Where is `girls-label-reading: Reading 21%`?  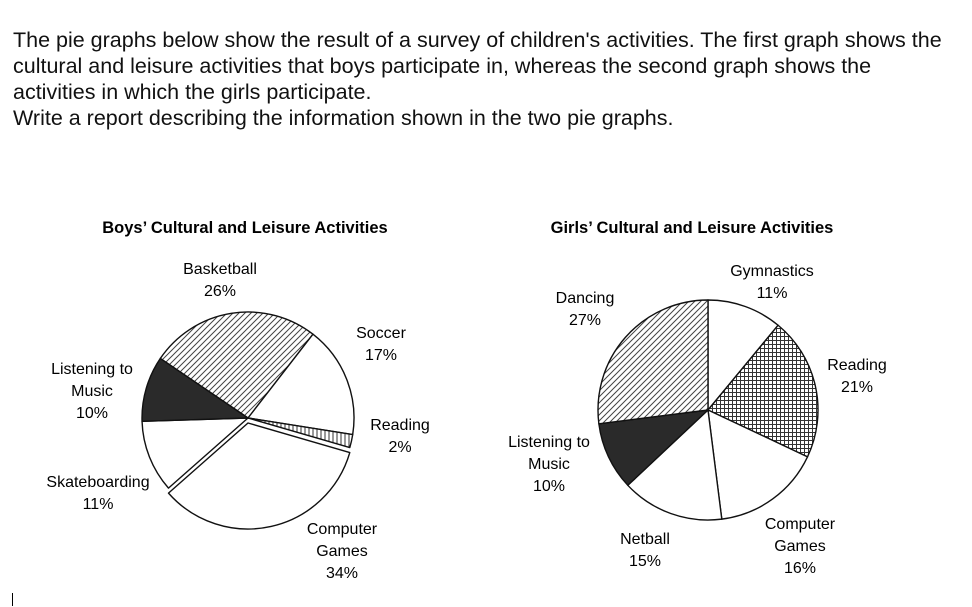
girls-label-reading: Reading 21% is located at coordinates (857, 376).